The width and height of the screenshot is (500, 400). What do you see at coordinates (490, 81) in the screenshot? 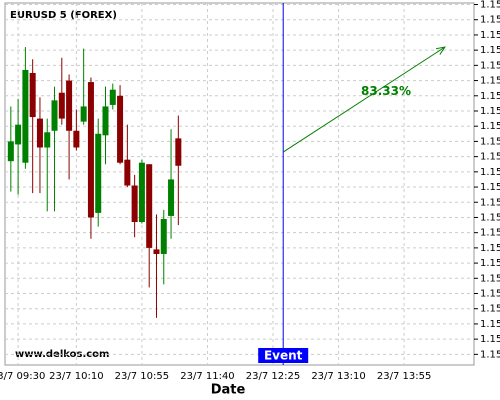
I see `y-tick-label: 1.1593` at bounding box center [490, 81].